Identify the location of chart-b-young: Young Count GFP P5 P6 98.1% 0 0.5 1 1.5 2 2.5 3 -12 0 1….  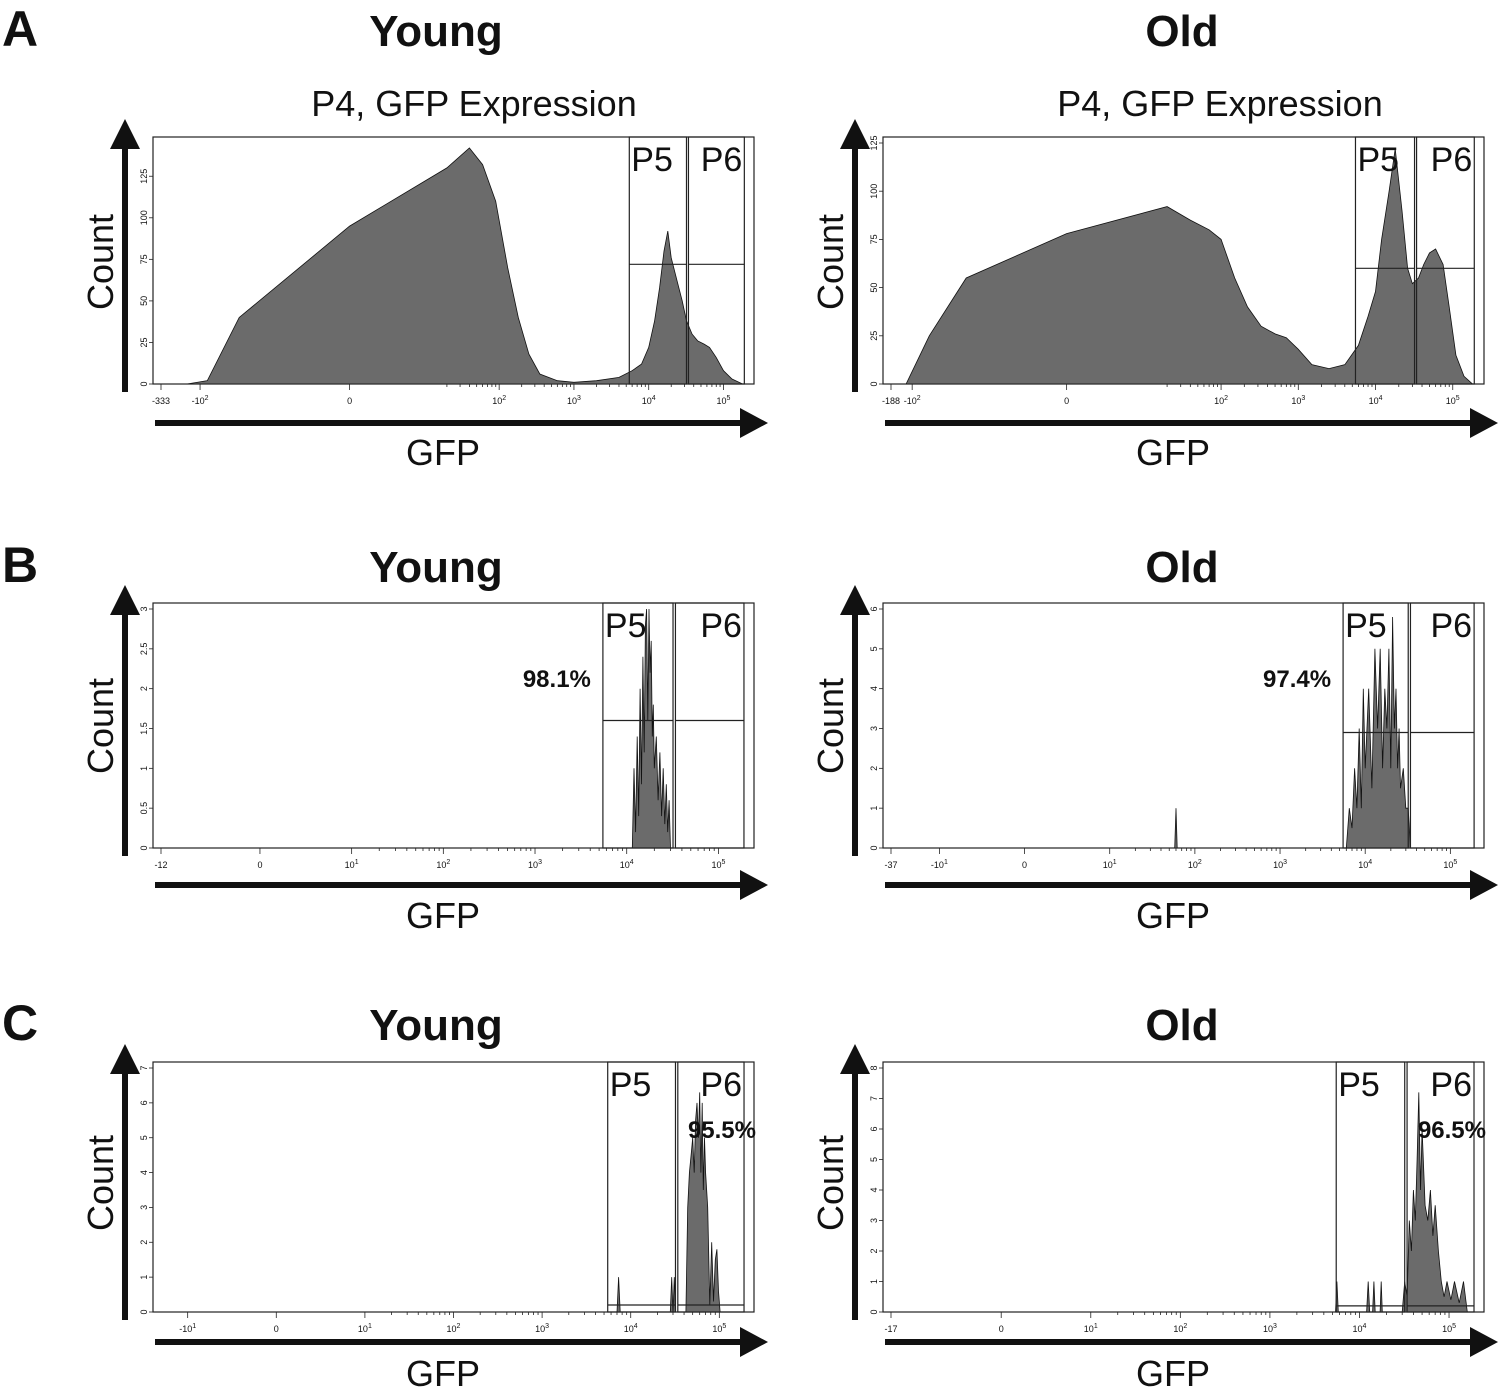
(424, 739).